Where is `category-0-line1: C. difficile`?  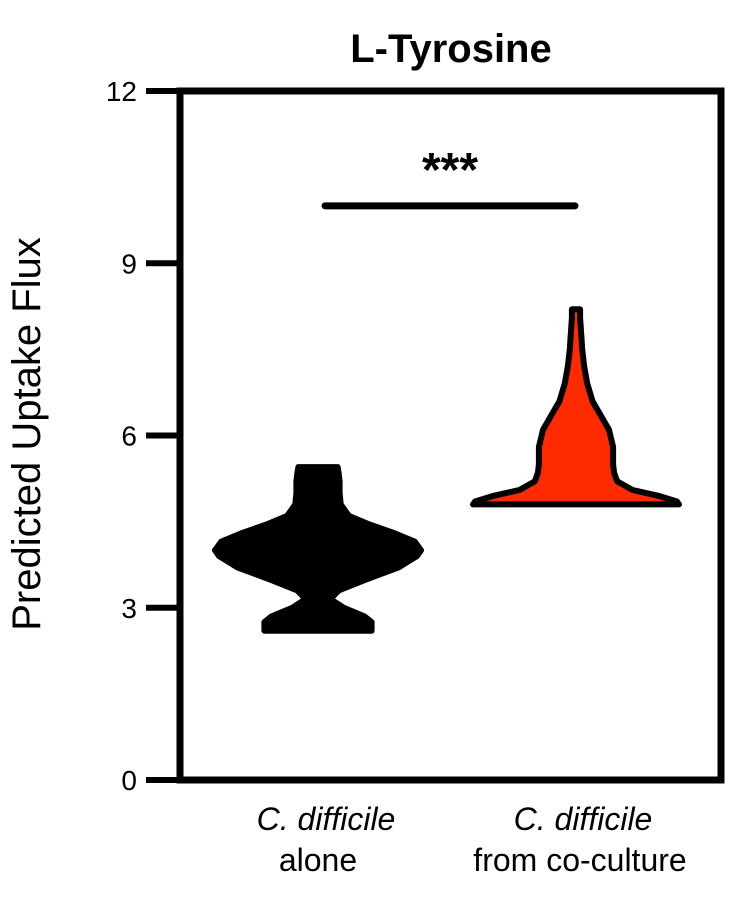 category-0-line1: C. difficile is located at coordinates (326, 819).